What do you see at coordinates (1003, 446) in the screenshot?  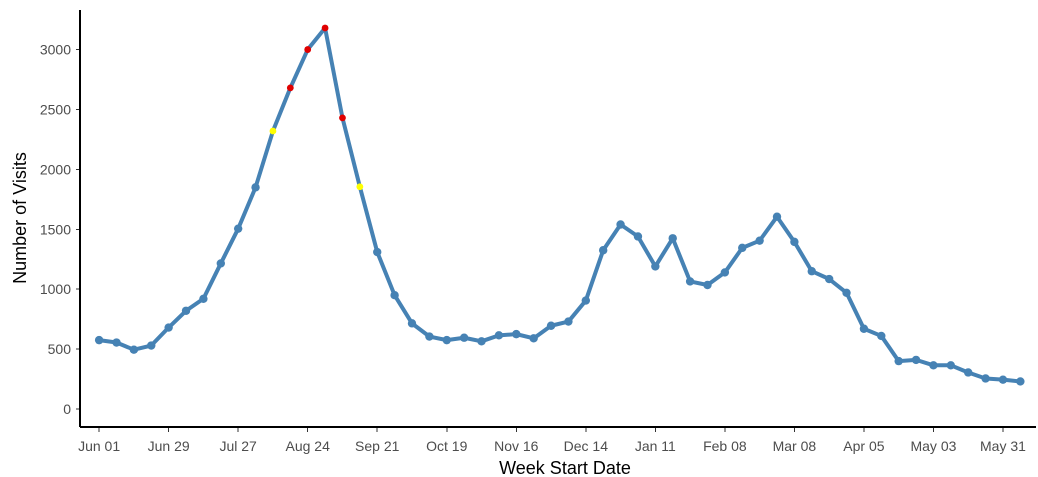 I see `x-tick-label: May 31` at bounding box center [1003, 446].